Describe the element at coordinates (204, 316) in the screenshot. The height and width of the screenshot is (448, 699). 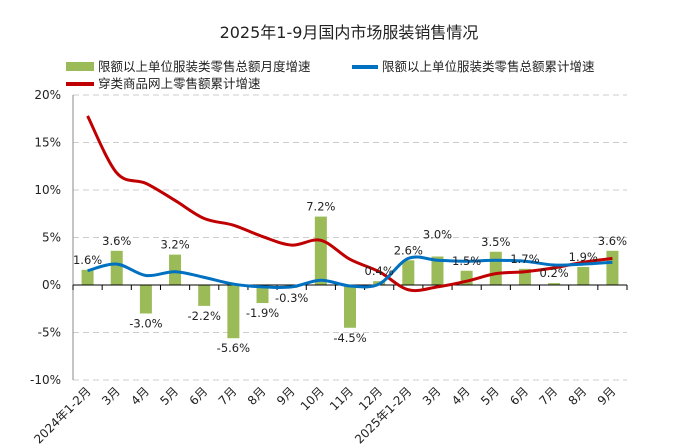
I see `data-label: -2.2%` at that location.